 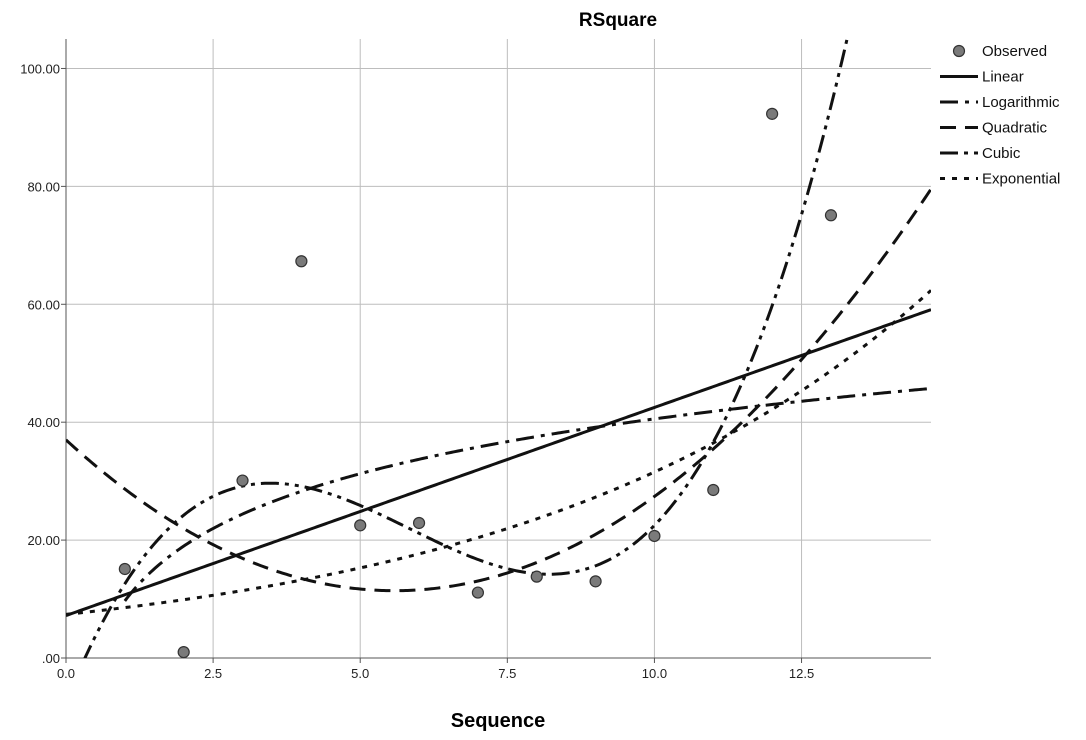 What do you see at coordinates (1021, 102) in the screenshot?
I see `legend-label: Logarithmic` at bounding box center [1021, 102].